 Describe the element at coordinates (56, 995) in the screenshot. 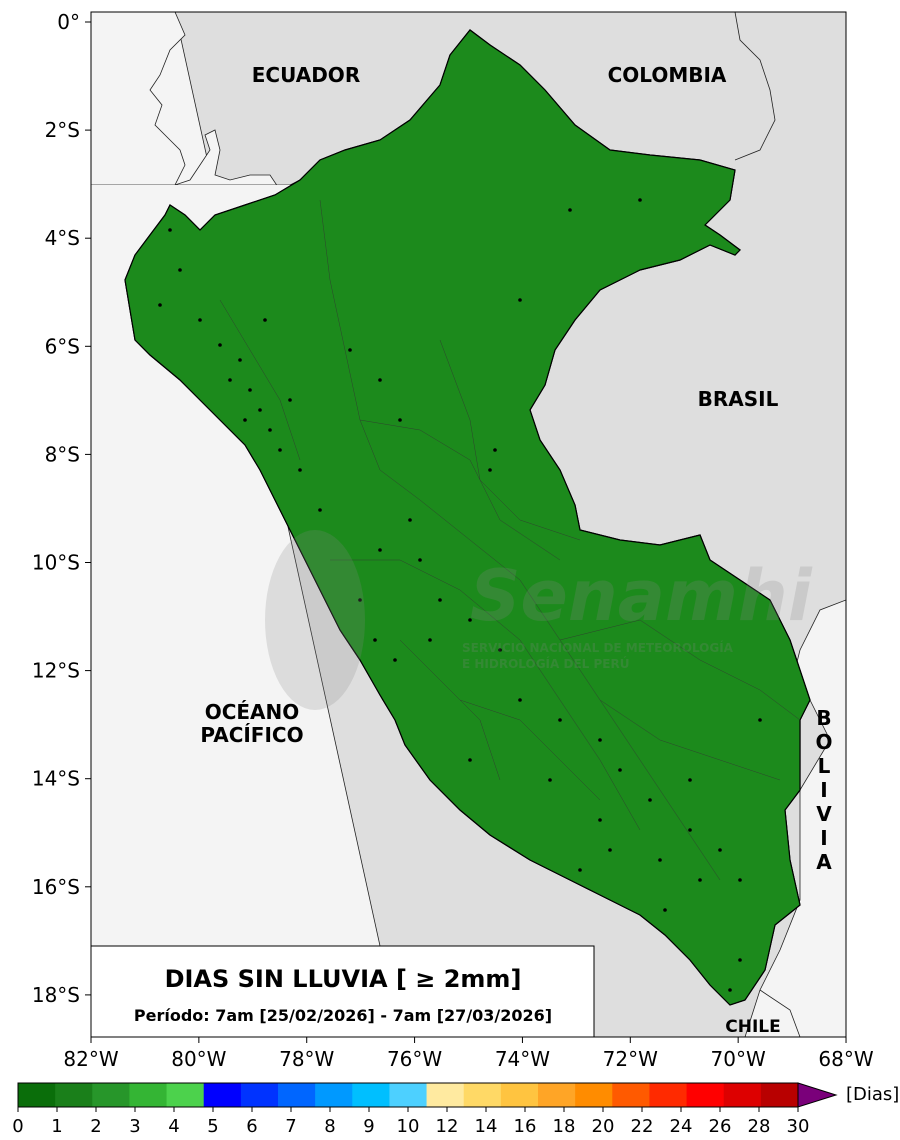

I see `lat-tick-label: 18°S` at that location.